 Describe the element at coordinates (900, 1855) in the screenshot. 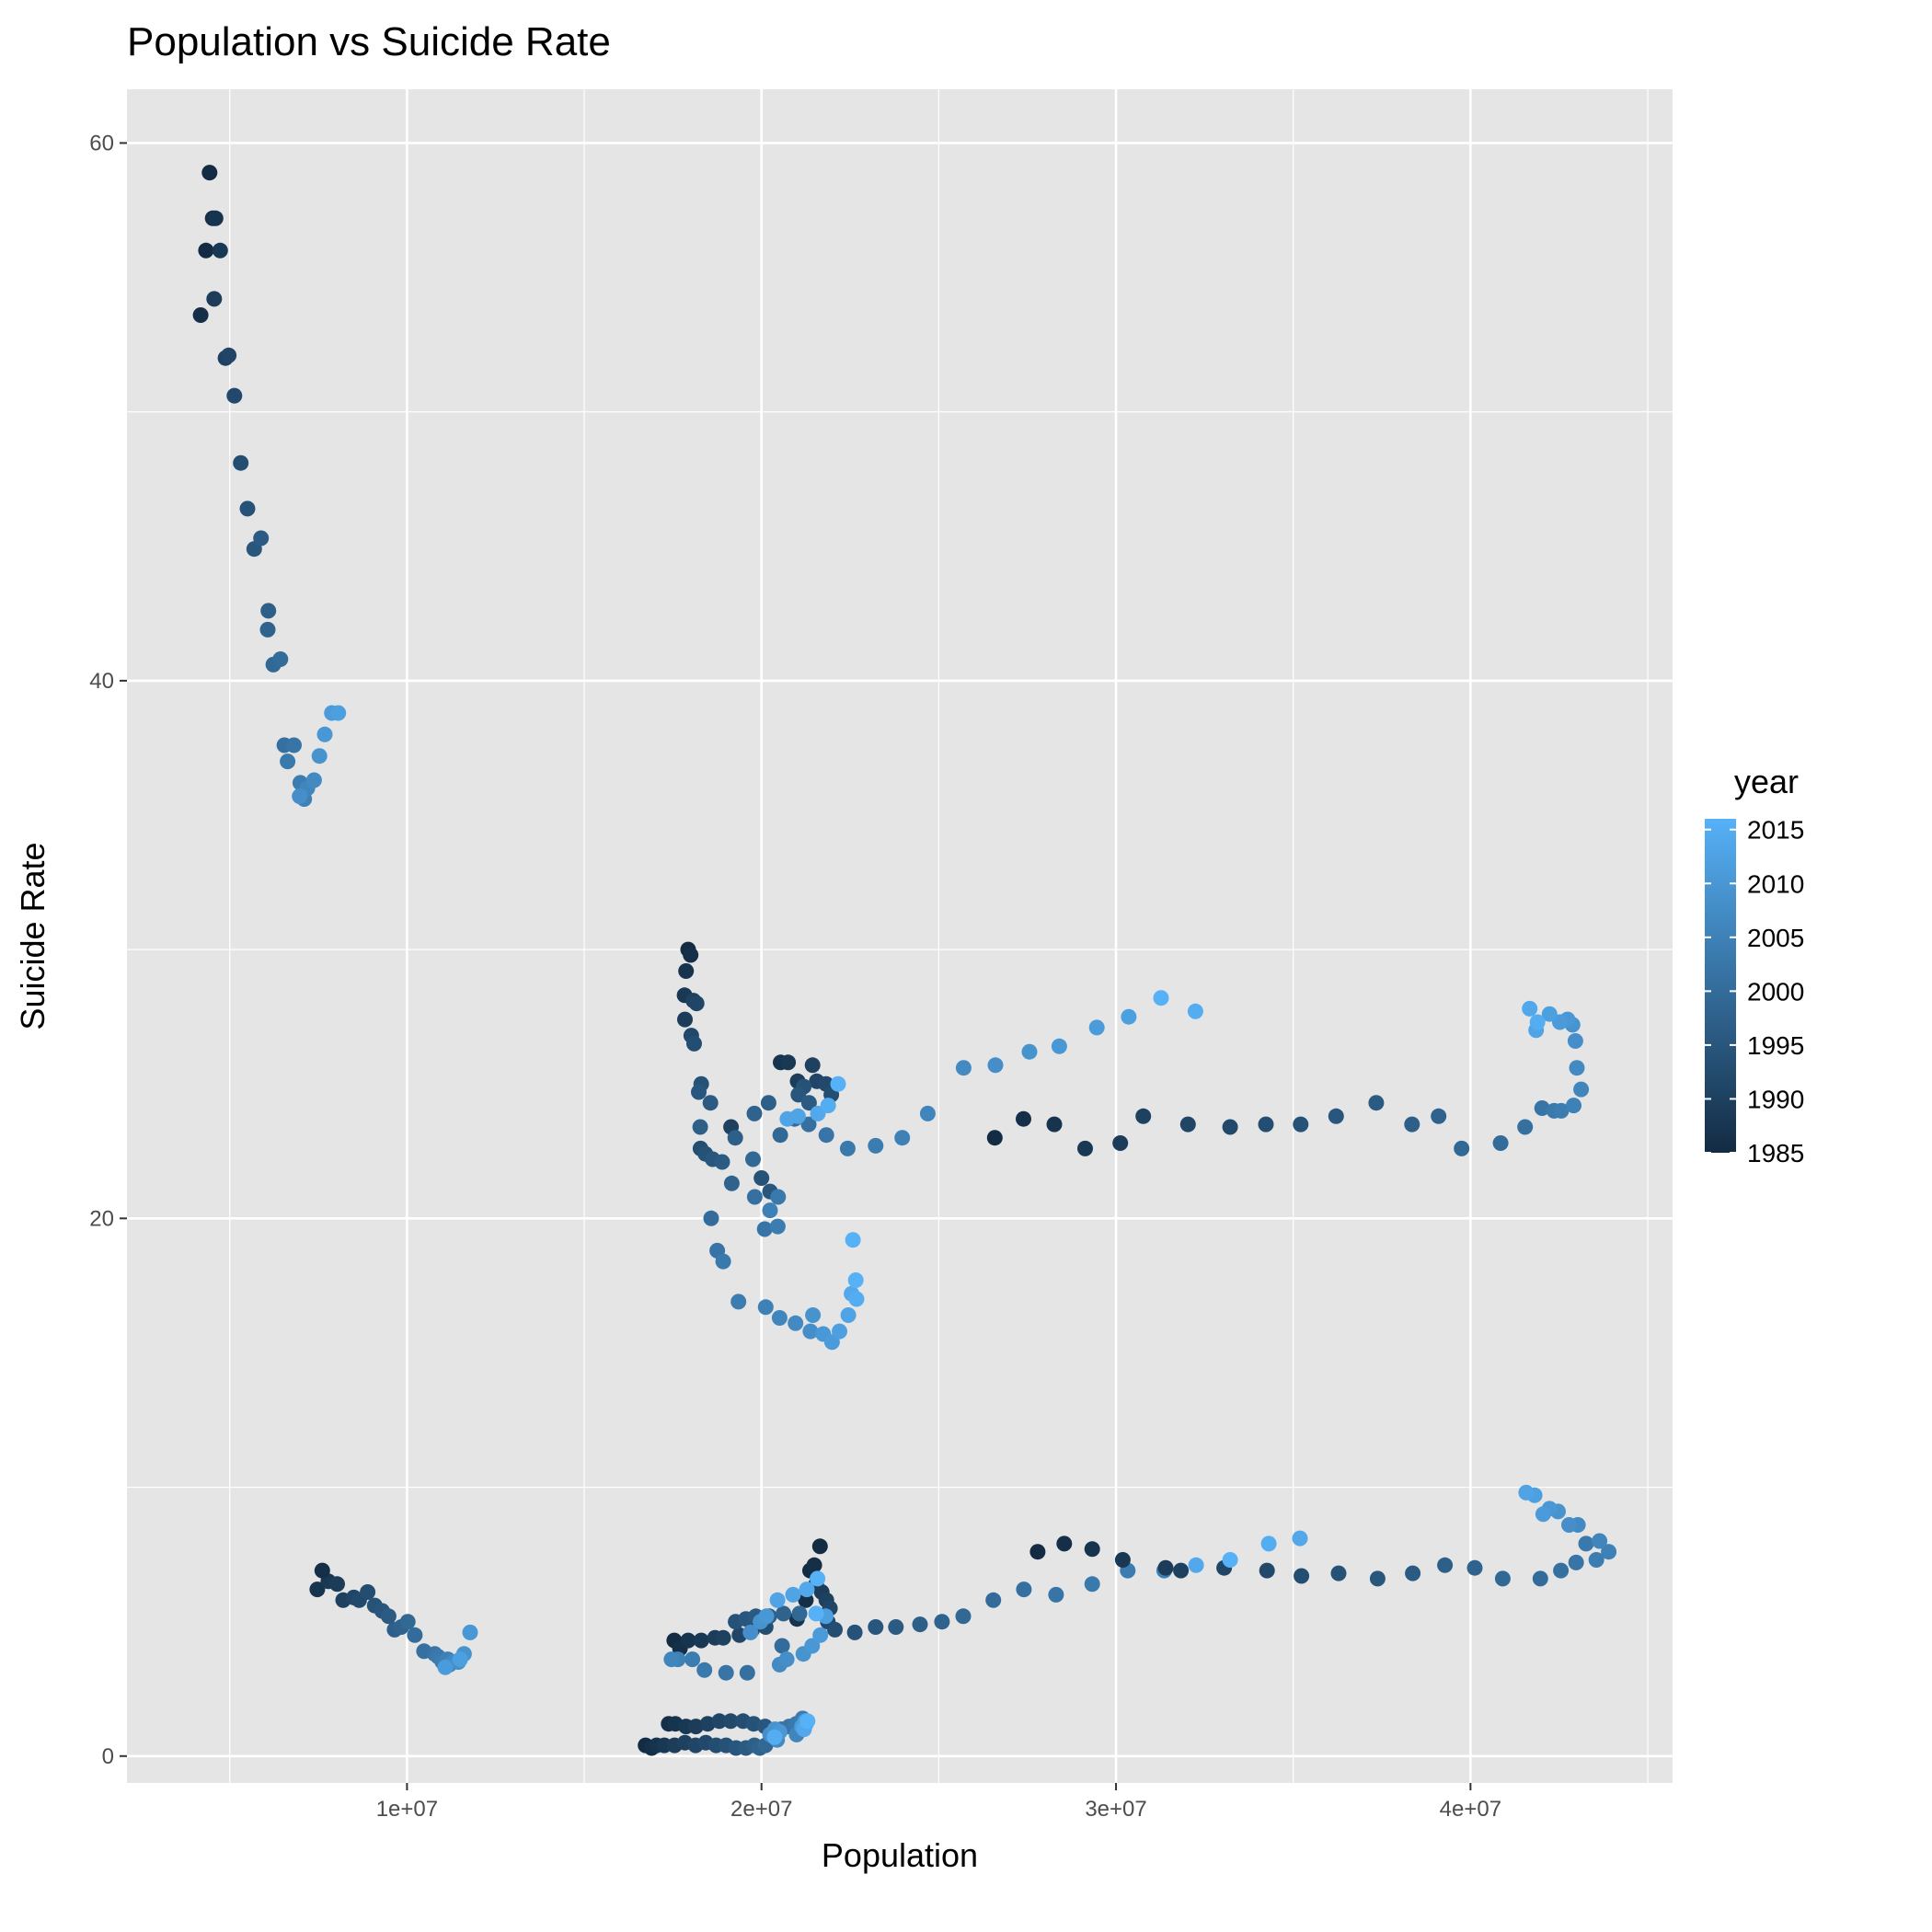

I see `x-axis-title: Population` at that location.